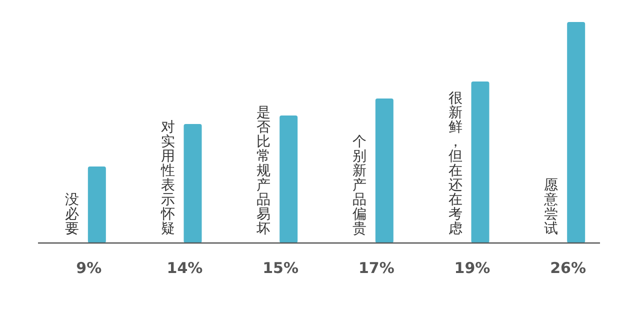 The image size is (640, 325). I want to click on data-label: 9%, so click(89, 268).